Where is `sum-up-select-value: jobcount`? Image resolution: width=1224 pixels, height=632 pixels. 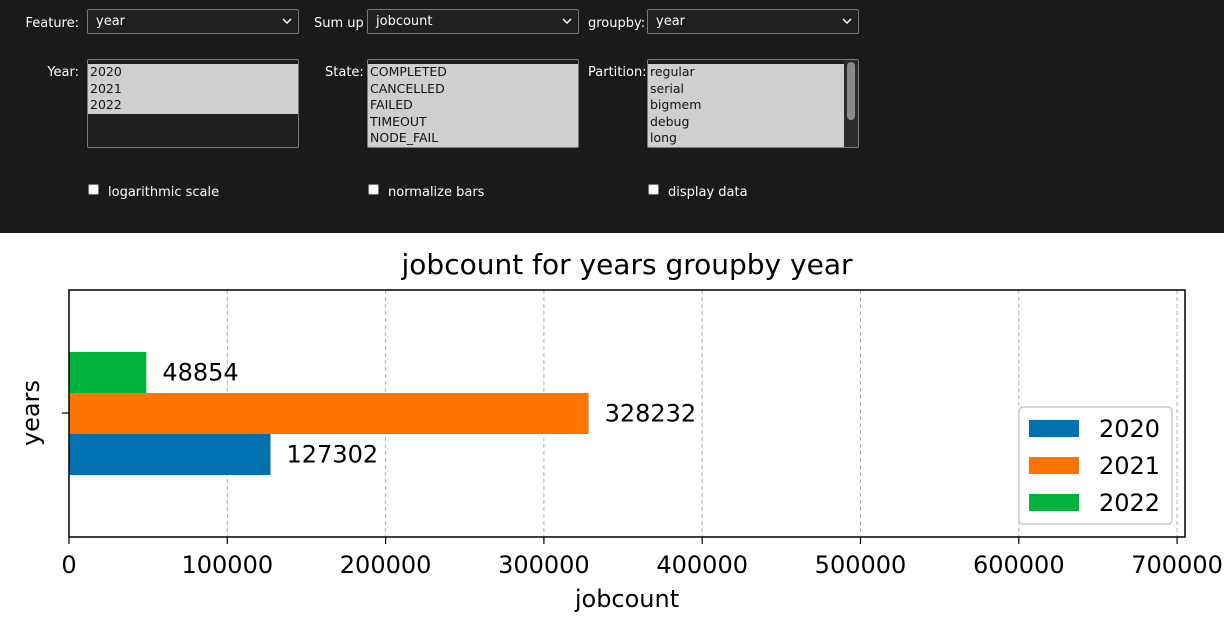 sum-up-select-value: jobcount is located at coordinates (404, 21).